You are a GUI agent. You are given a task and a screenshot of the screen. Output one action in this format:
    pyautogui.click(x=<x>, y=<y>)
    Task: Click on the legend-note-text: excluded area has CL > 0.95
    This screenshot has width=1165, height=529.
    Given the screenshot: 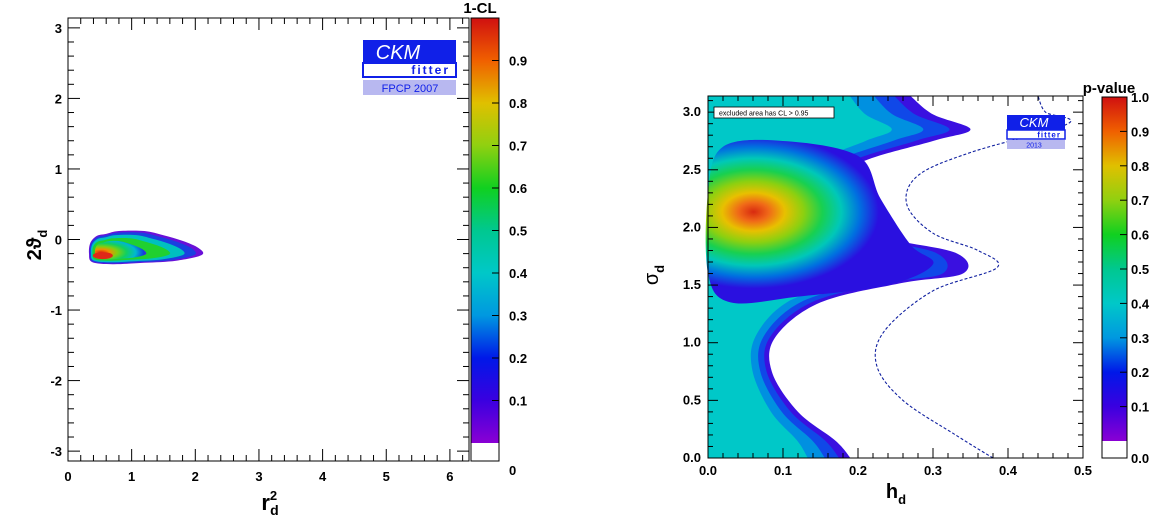 What is the action you would take?
    pyautogui.click(x=764, y=114)
    